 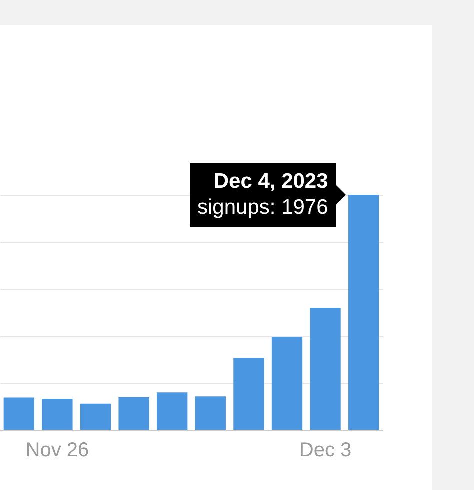 I want to click on text: Dec 4, 2023, so click(x=270, y=182).